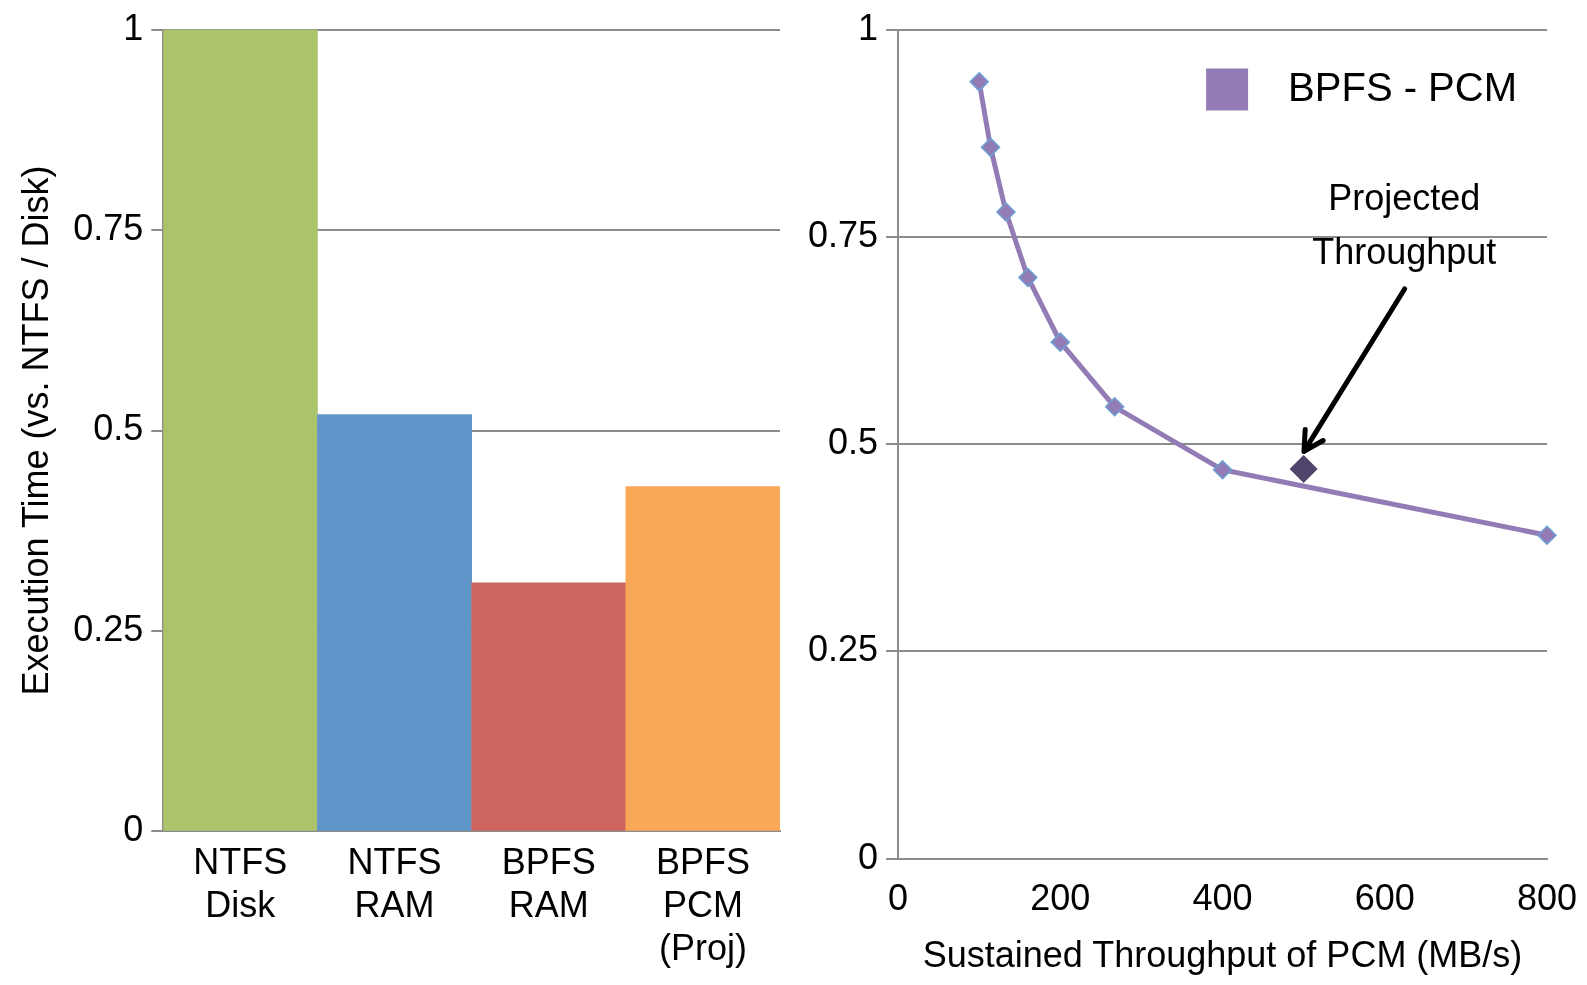 This screenshot has width=1587, height=985. Describe the element at coordinates (240, 883) in the screenshot. I see `x-tick-label: NTFS Disk` at that location.